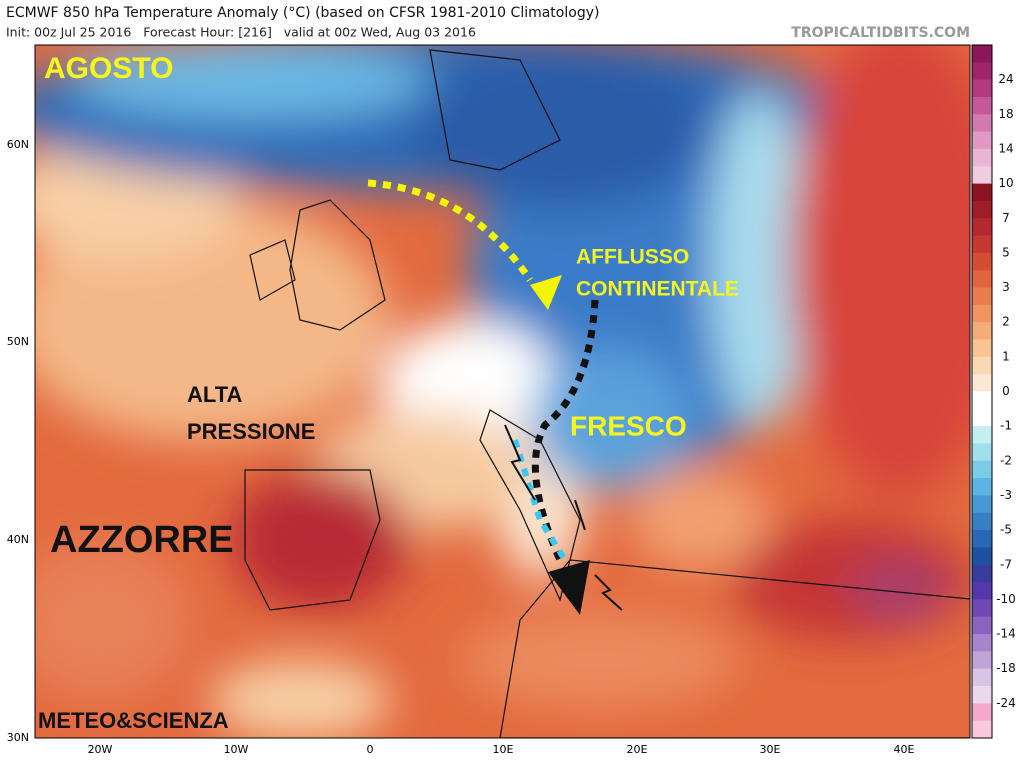 The image size is (1024, 761). I want to click on lat-labels: 60N 50N 40N 30N, so click(18, 441).